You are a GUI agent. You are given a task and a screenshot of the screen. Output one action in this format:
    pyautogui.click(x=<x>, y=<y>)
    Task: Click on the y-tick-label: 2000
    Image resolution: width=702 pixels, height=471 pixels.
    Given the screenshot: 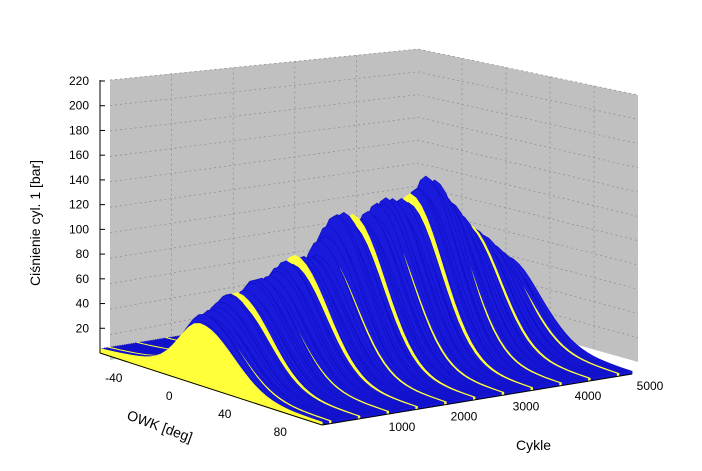 What is the action you would take?
    pyautogui.click(x=464, y=417)
    